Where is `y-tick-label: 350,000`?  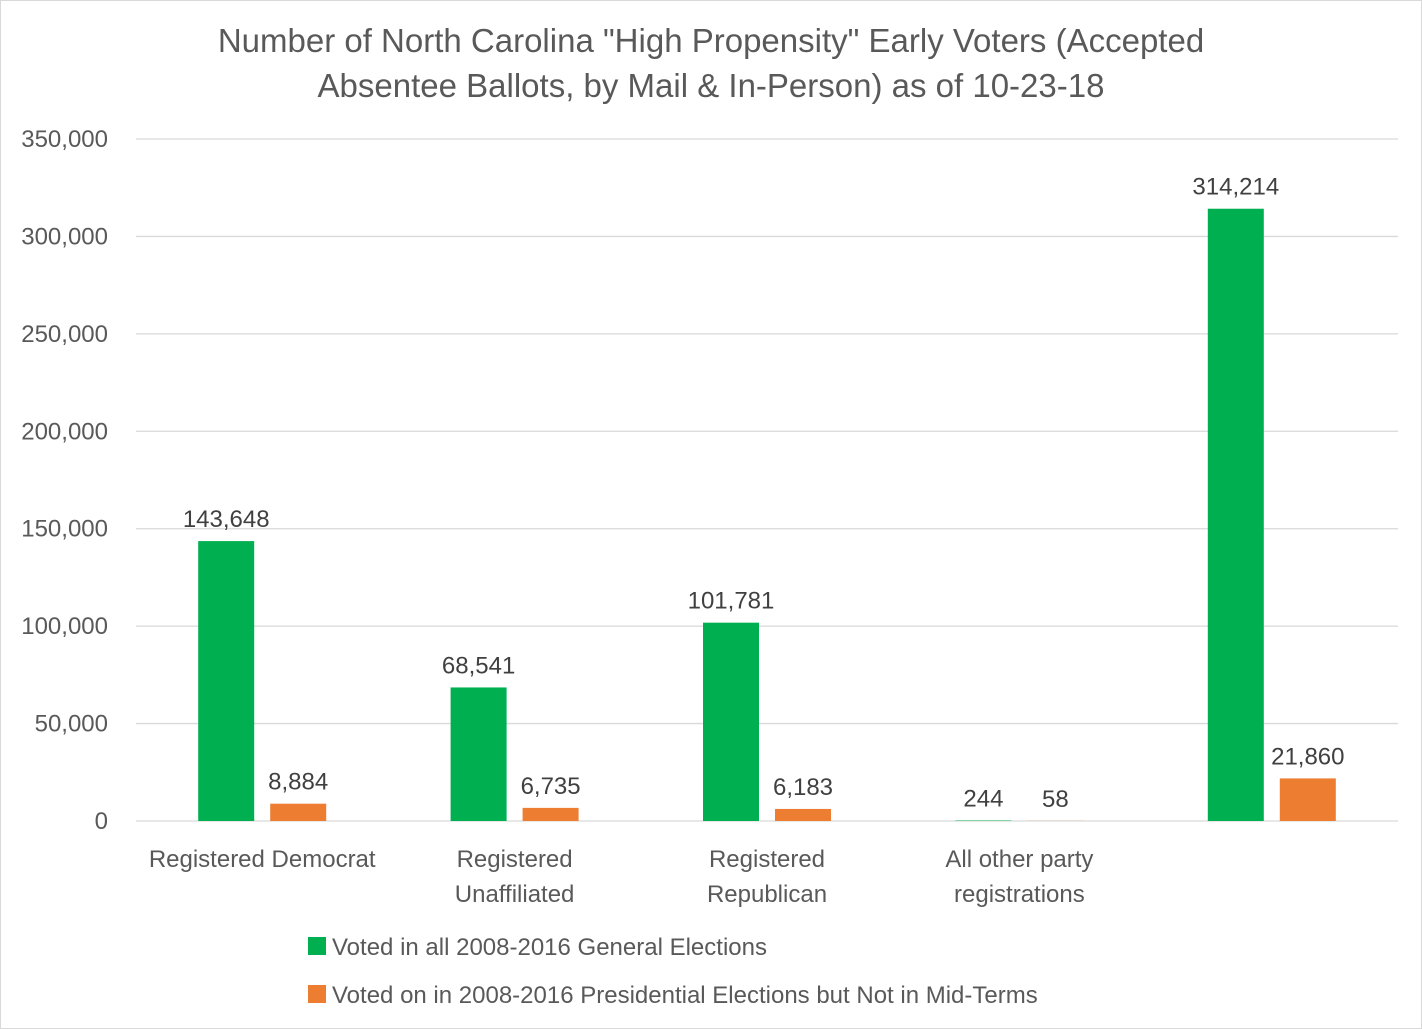 y-tick-label: 350,000 is located at coordinates (64, 139).